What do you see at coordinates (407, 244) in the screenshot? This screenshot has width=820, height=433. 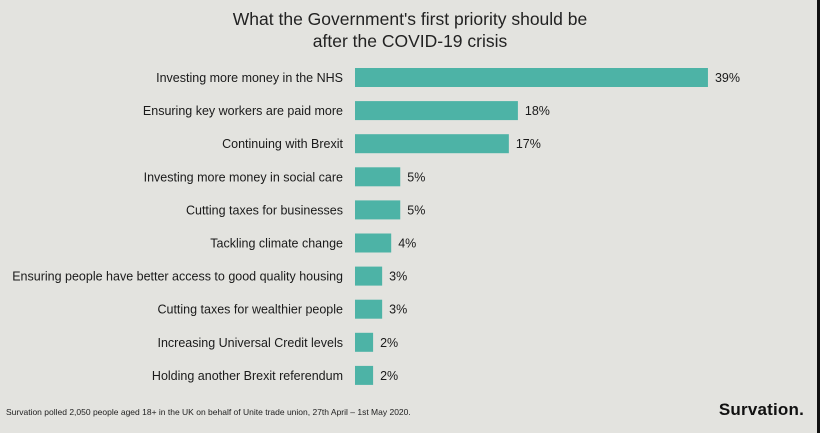 I see `value-label: 4%` at bounding box center [407, 244].